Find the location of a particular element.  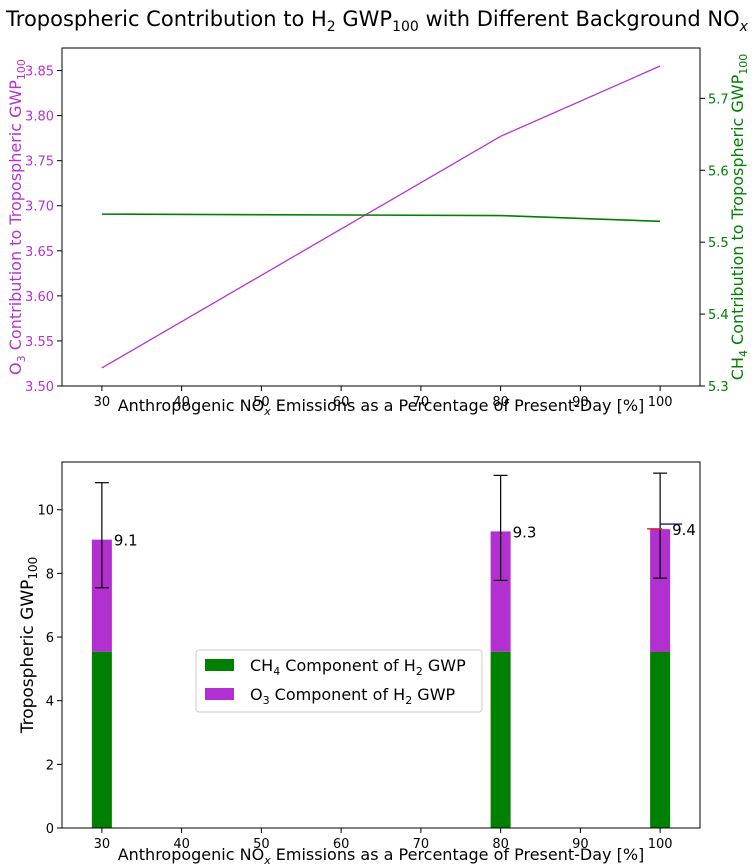

legend-o3-post2: GWP is located at coordinates (433, 694).